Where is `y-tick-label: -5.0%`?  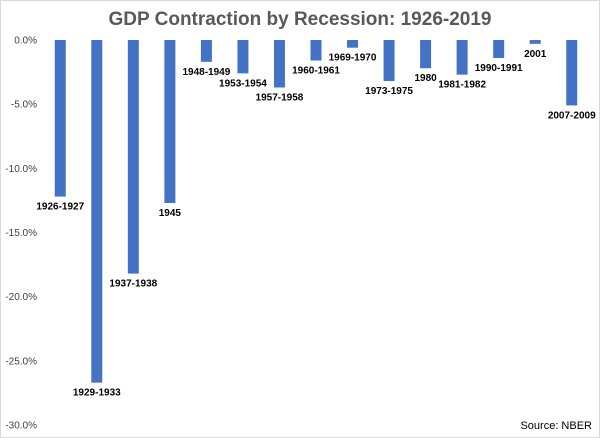
y-tick-label: -5.0% is located at coordinates (24, 105).